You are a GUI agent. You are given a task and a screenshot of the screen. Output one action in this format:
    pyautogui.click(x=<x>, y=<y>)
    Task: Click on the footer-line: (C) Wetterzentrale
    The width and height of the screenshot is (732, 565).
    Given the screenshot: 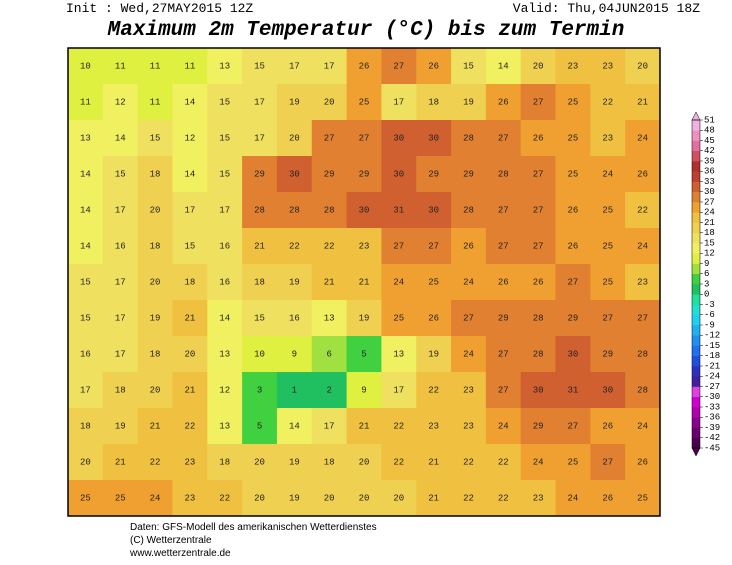 What is the action you would take?
    pyautogui.click(x=171, y=540)
    